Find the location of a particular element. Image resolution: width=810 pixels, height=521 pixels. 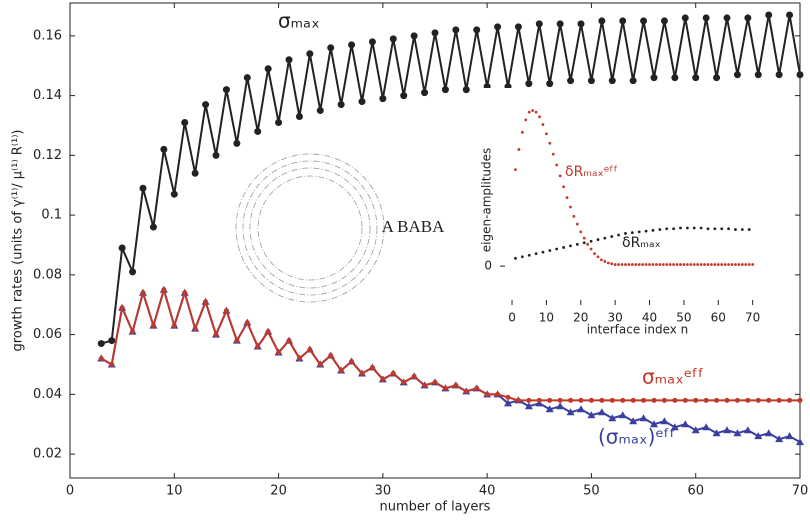

annotation: A BABA is located at coordinates (414, 226).